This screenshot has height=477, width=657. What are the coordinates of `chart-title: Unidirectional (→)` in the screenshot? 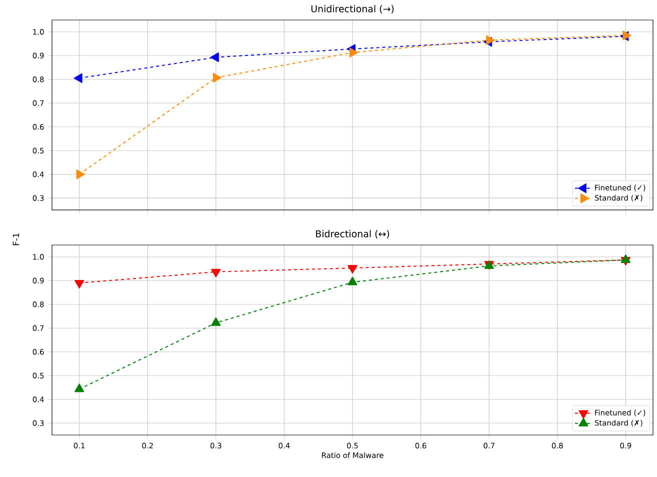 It's located at (352, 9).